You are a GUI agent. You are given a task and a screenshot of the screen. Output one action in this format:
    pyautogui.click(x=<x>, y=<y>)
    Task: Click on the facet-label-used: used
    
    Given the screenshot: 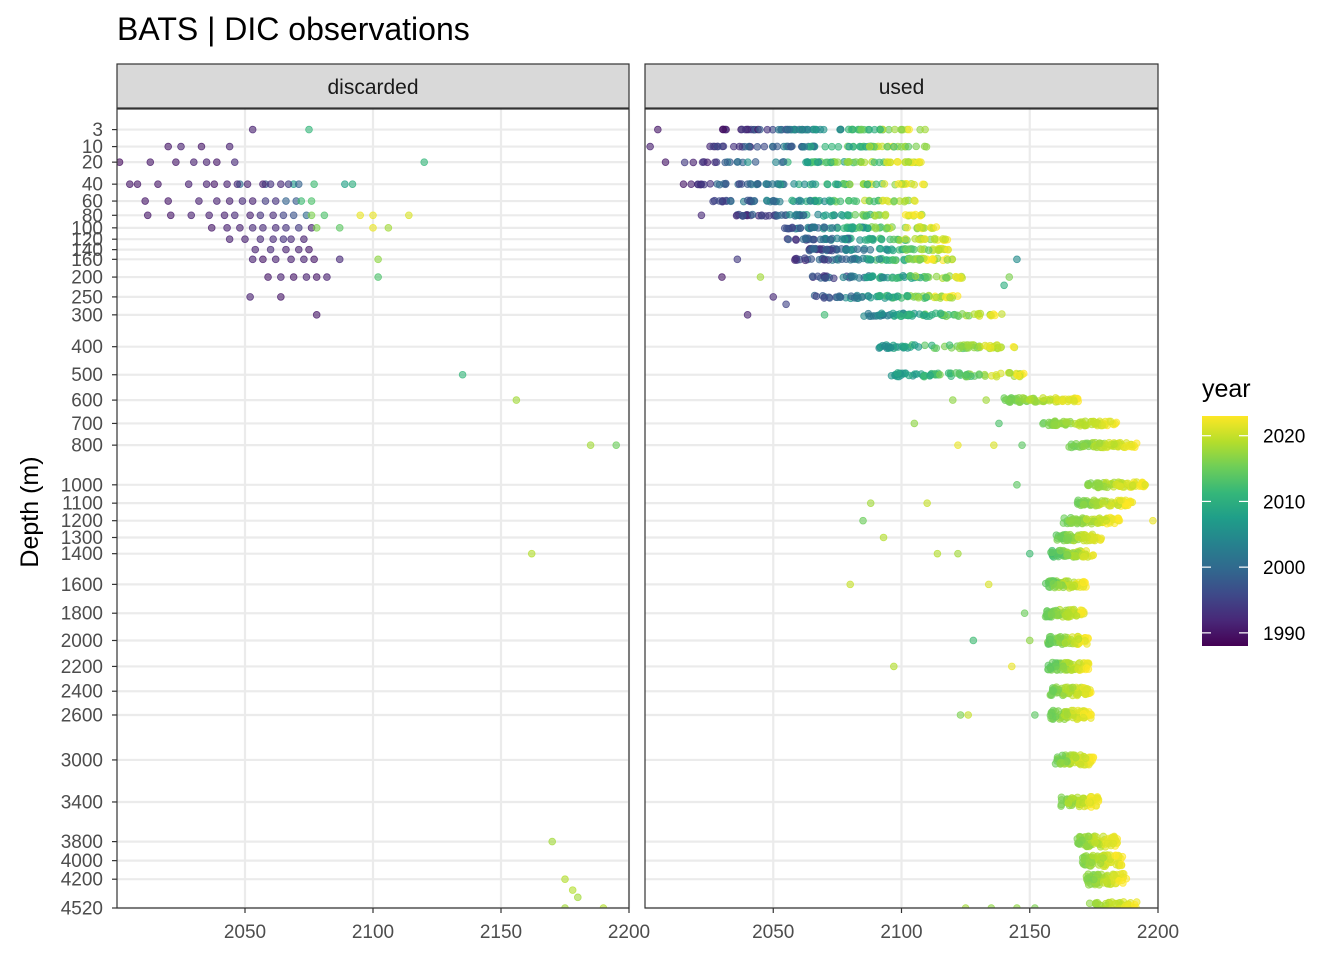 What is the action you would take?
    pyautogui.click(x=902, y=87)
    